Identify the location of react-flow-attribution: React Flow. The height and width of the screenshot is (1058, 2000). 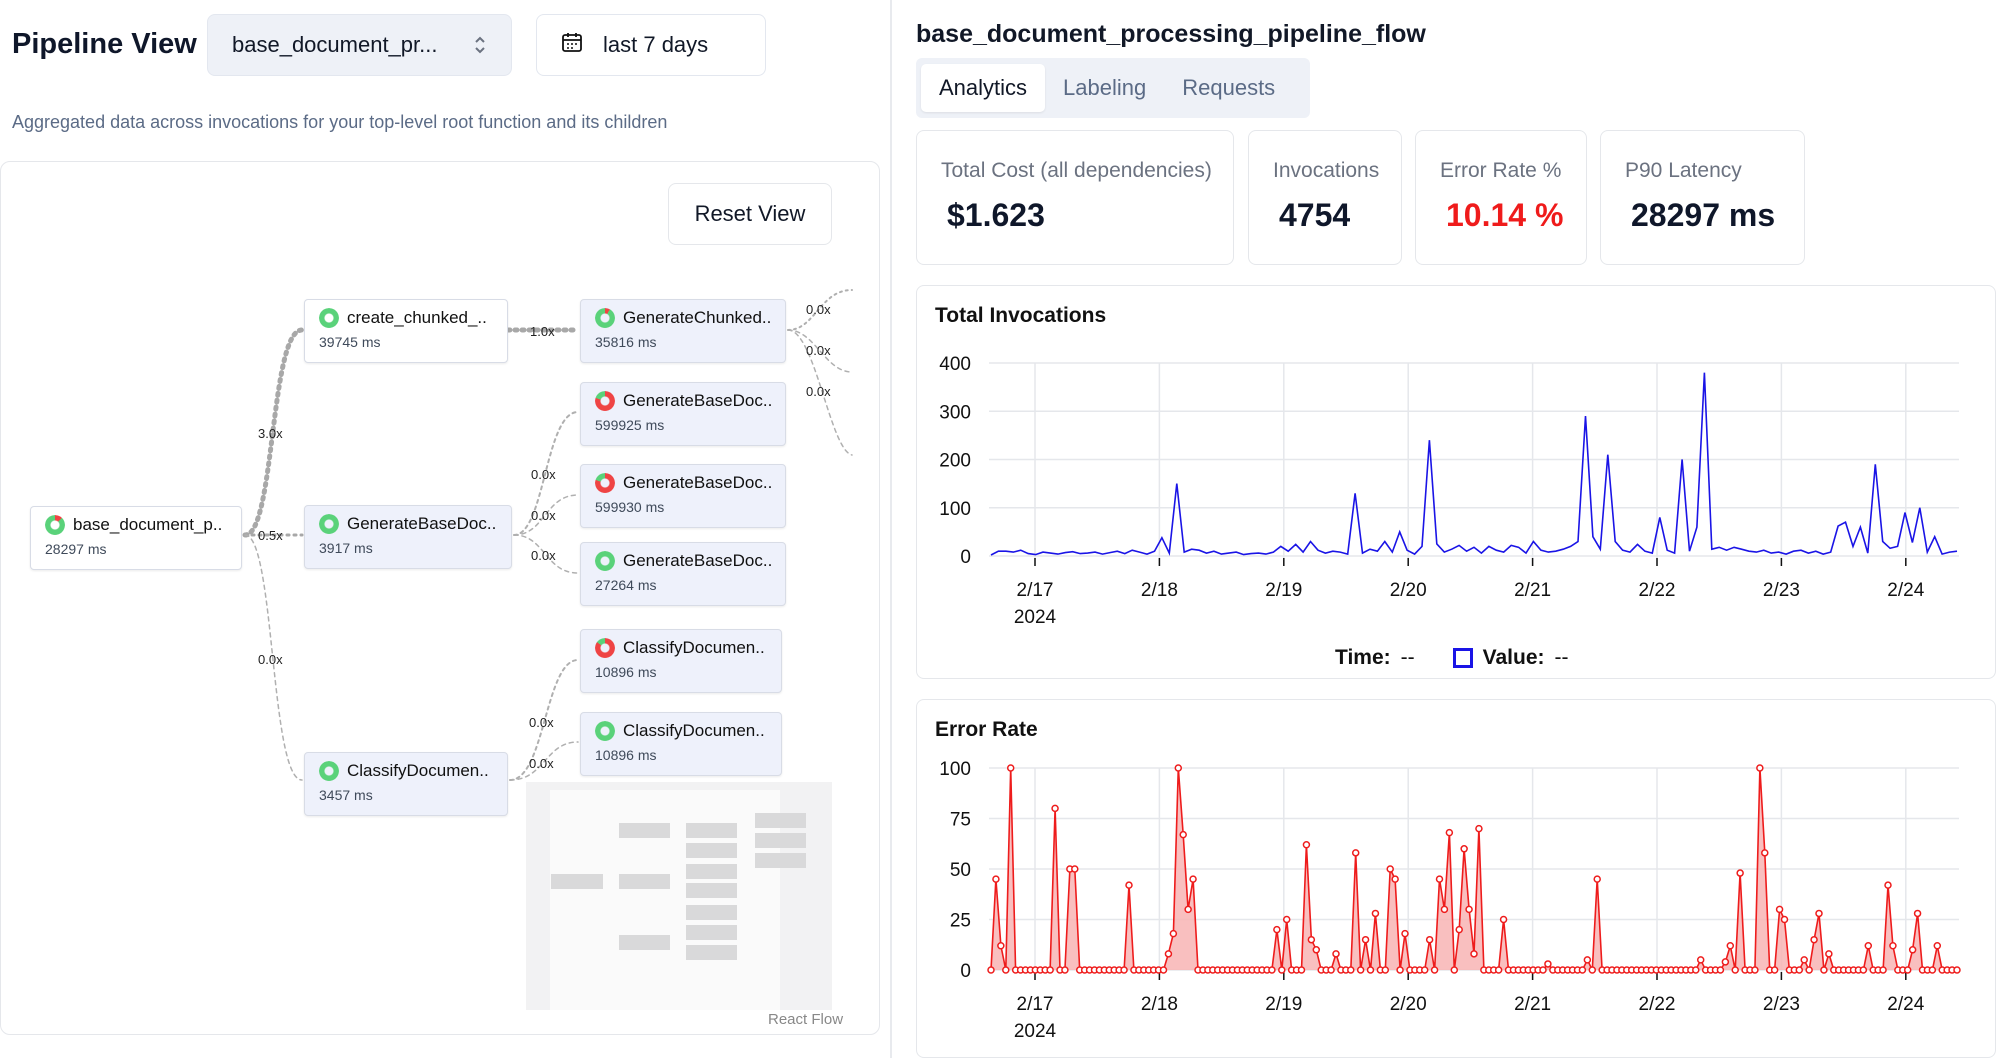
(806, 1019).